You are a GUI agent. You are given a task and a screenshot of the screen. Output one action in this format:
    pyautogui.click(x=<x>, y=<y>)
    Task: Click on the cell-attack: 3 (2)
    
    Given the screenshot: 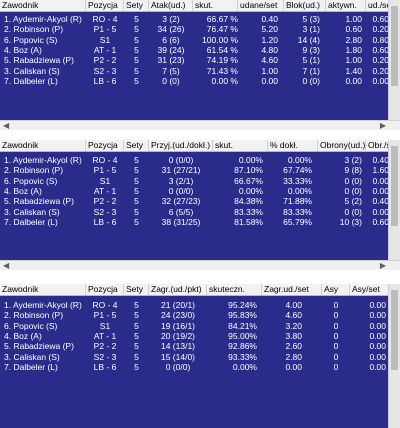 What is the action you would take?
    pyautogui.click(x=171, y=19)
    